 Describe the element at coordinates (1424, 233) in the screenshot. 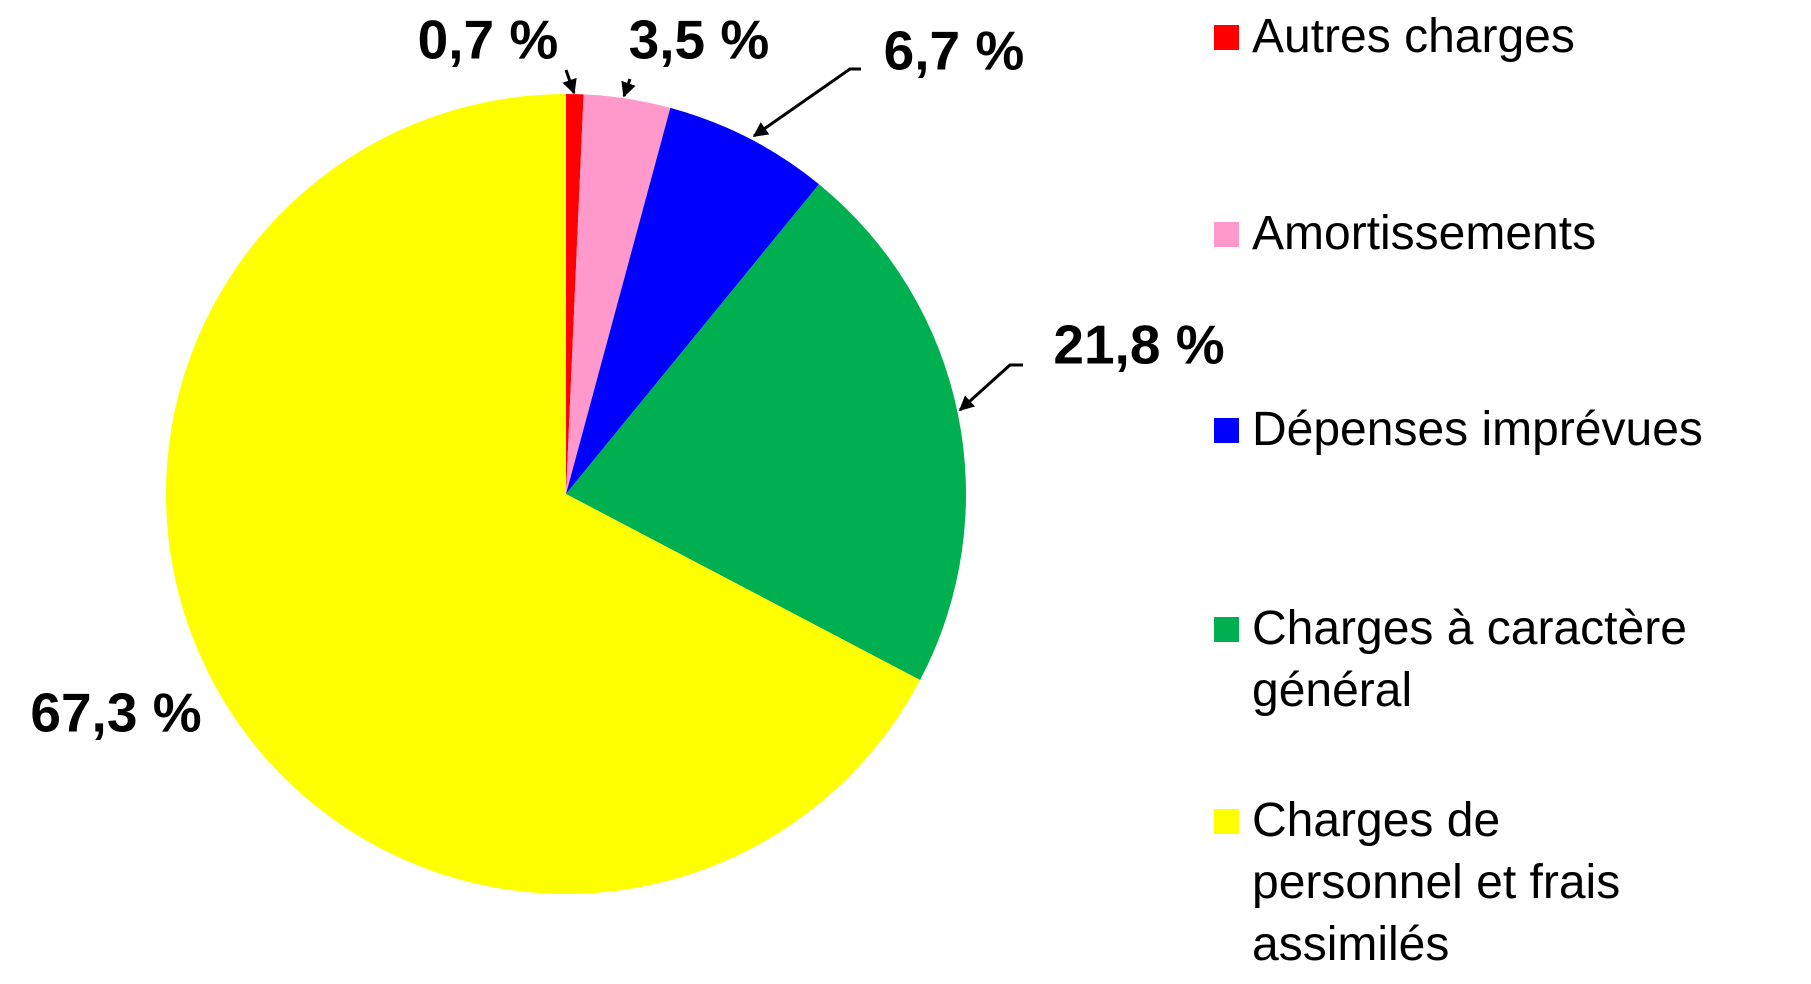

I see `legend-label: Amortissements` at that location.